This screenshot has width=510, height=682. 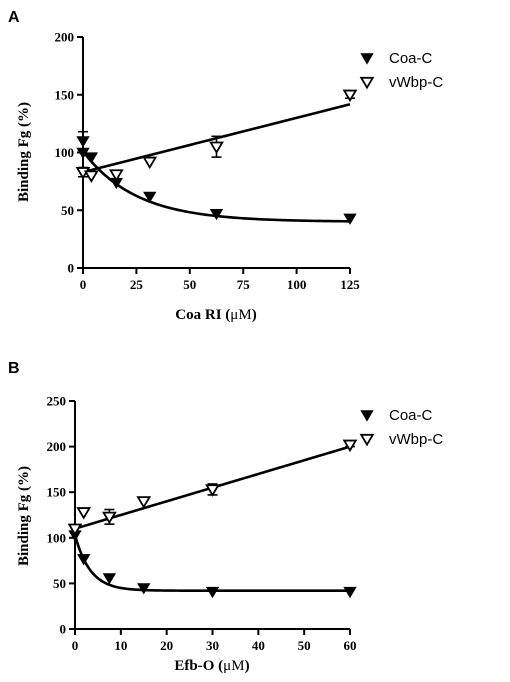 I want to click on x-tick-label: 60, so click(x=350, y=645).